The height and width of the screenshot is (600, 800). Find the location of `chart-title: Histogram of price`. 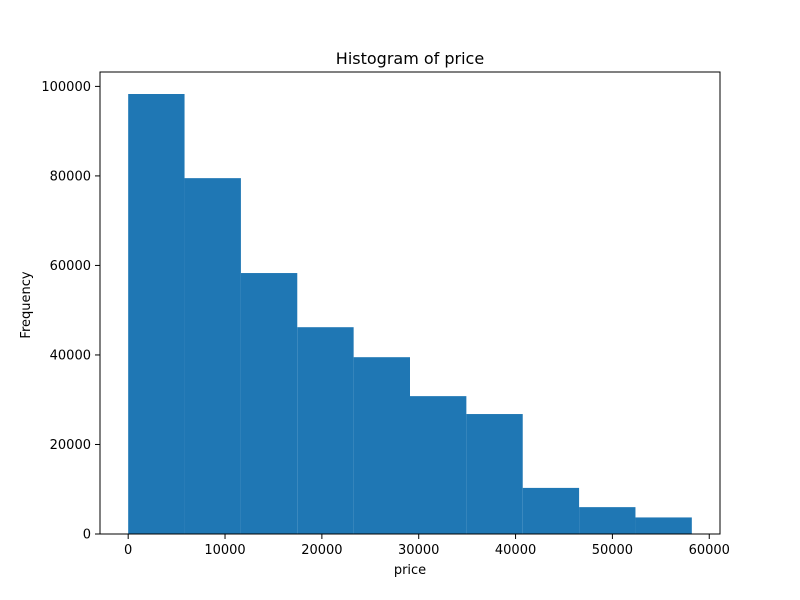

chart-title: Histogram of price is located at coordinates (410, 58).